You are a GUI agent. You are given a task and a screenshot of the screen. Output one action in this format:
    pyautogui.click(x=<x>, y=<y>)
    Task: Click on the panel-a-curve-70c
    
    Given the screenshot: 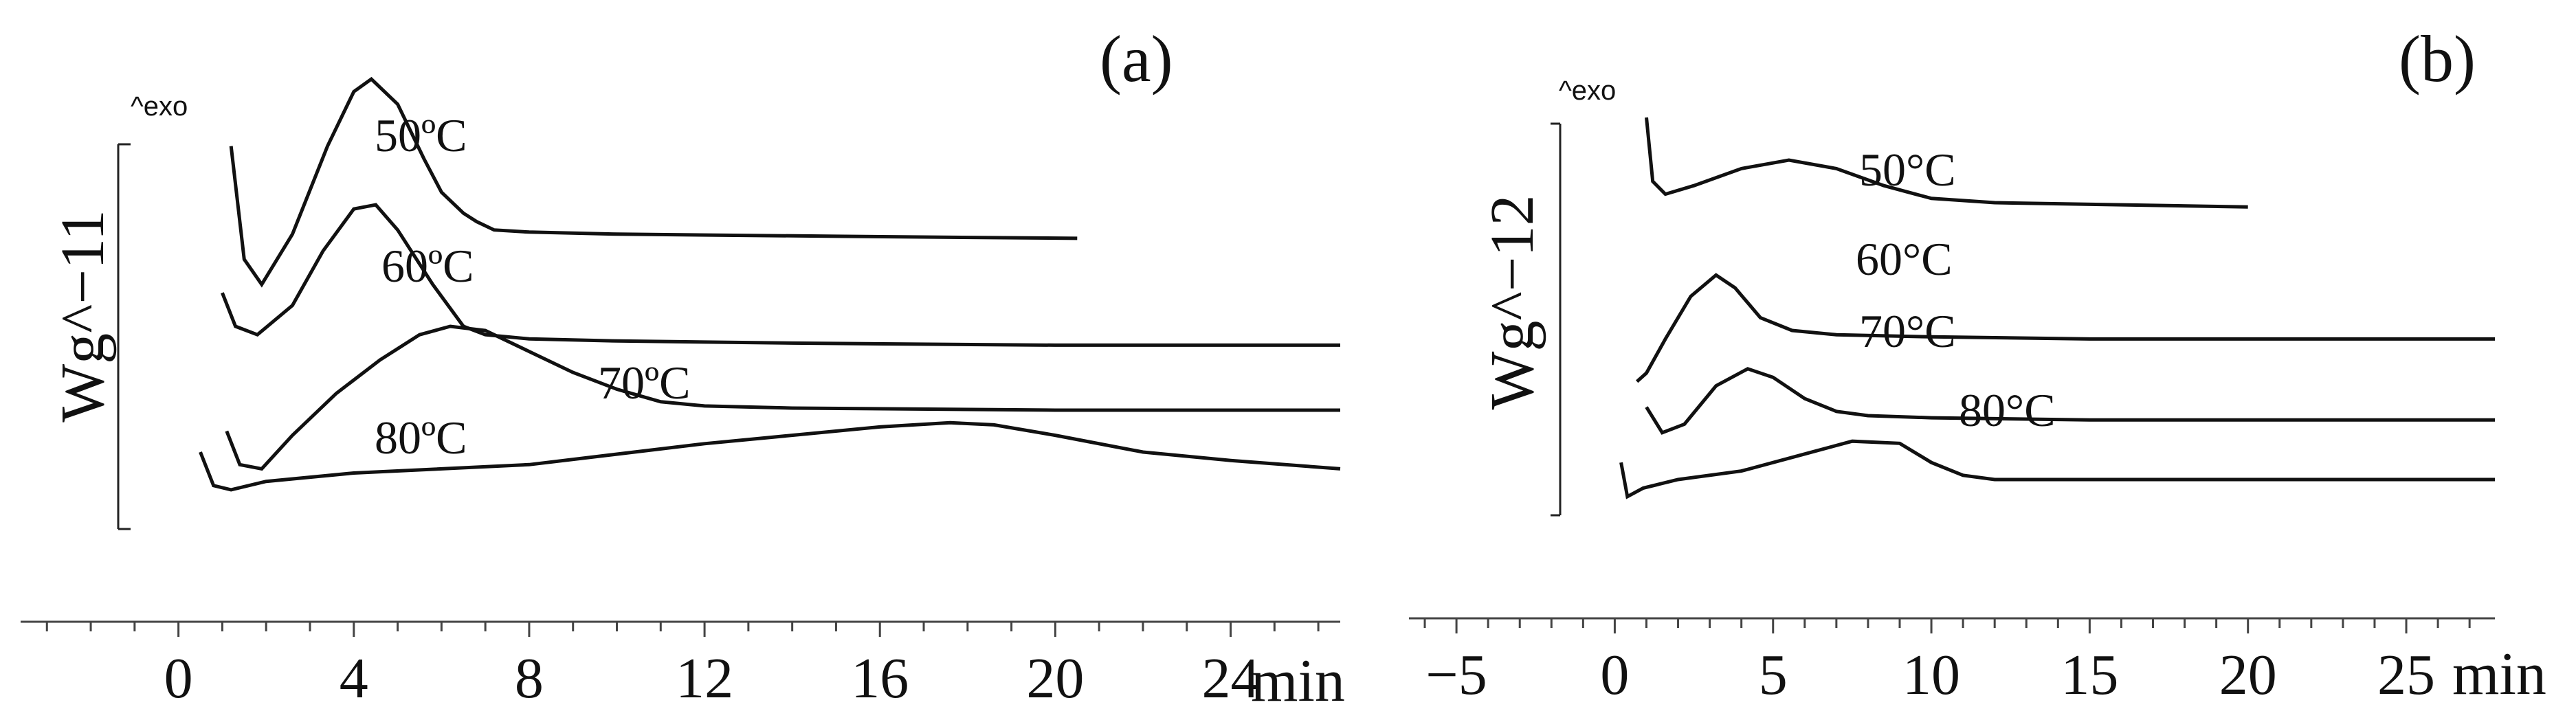 What is the action you would take?
    pyautogui.click(x=782, y=397)
    